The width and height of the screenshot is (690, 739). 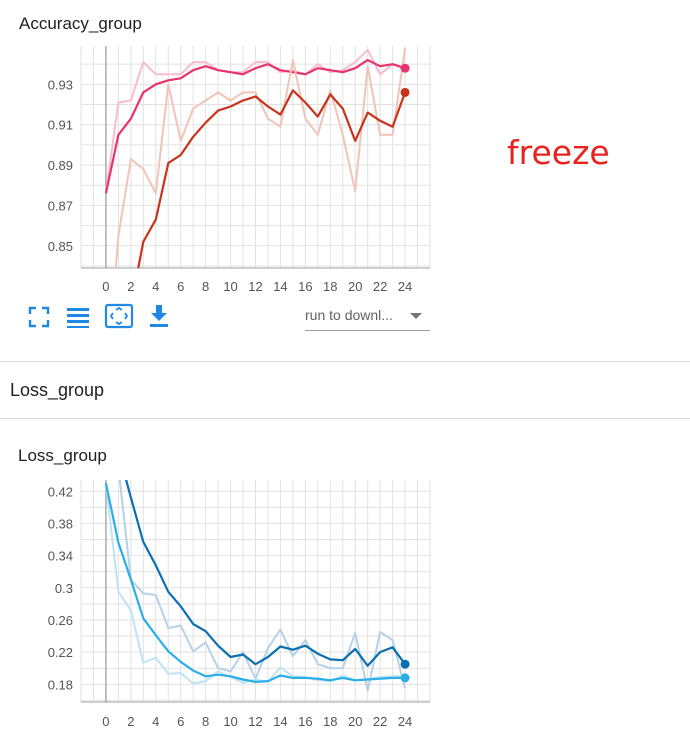 I want to click on y-tick-label: 0.85, so click(x=60, y=246).